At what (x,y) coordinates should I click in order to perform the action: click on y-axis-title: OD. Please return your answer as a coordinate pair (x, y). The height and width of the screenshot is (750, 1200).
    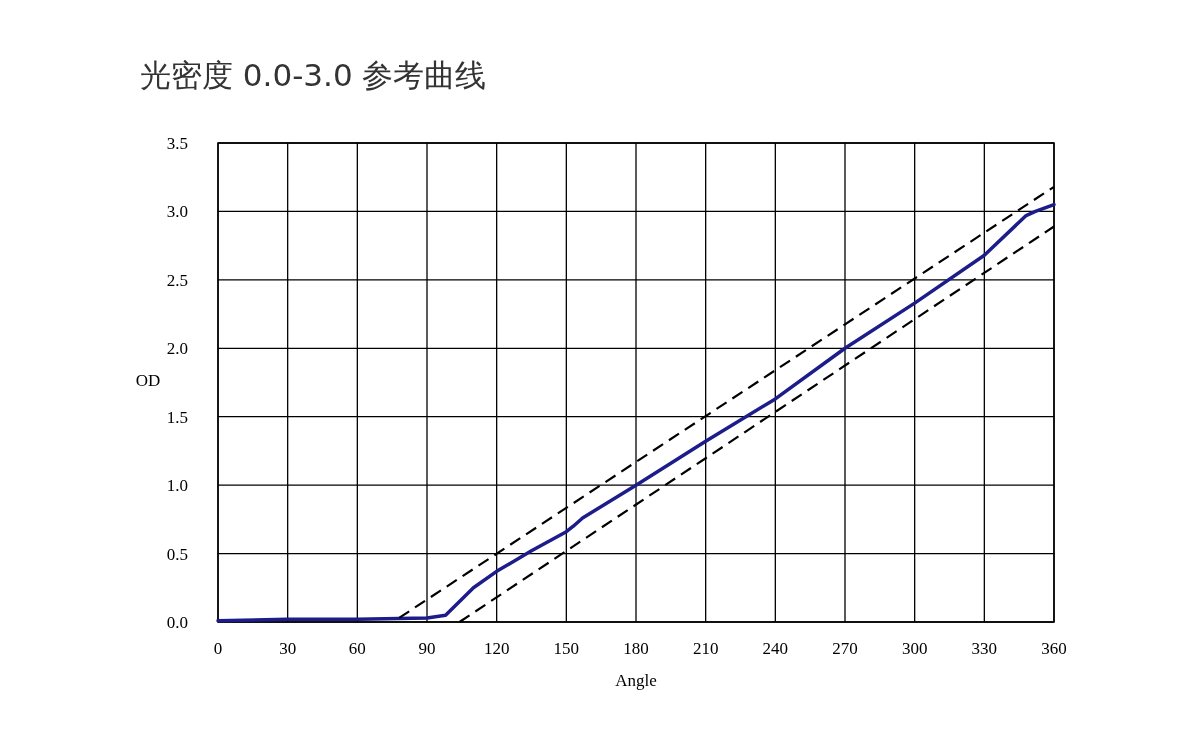
    Looking at the image, I should click on (148, 380).